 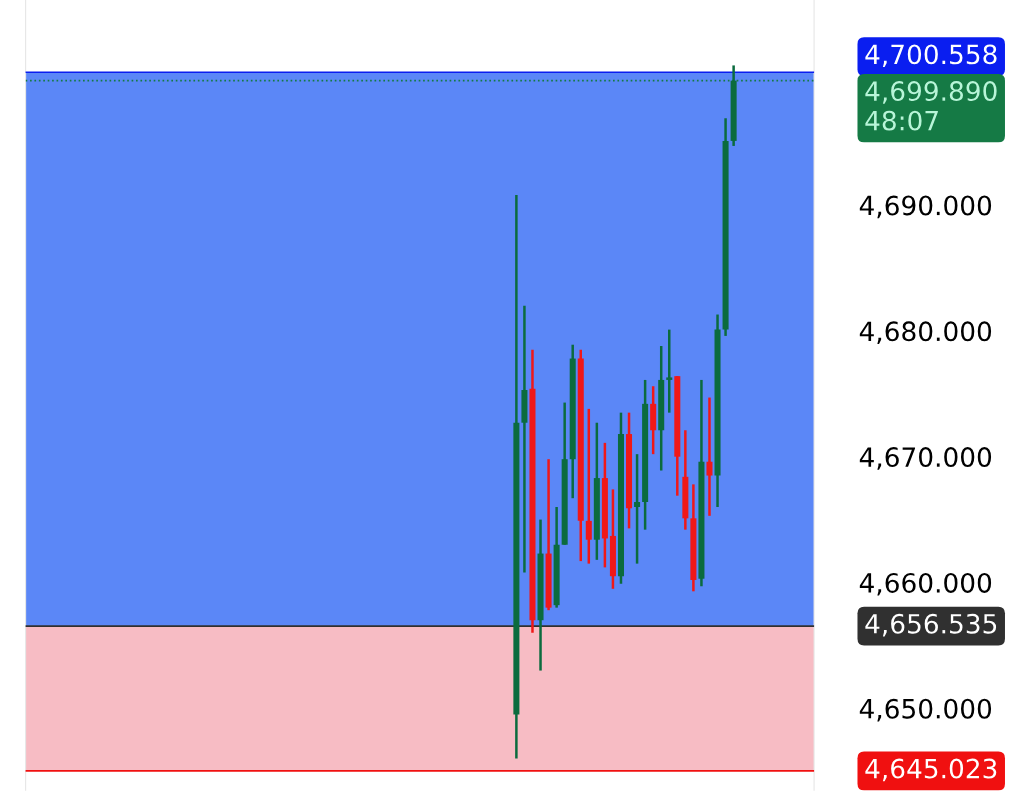 What do you see at coordinates (931, 106) in the screenshot?
I see `ref-line-label: 4,699.890 48:07` at bounding box center [931, 106].